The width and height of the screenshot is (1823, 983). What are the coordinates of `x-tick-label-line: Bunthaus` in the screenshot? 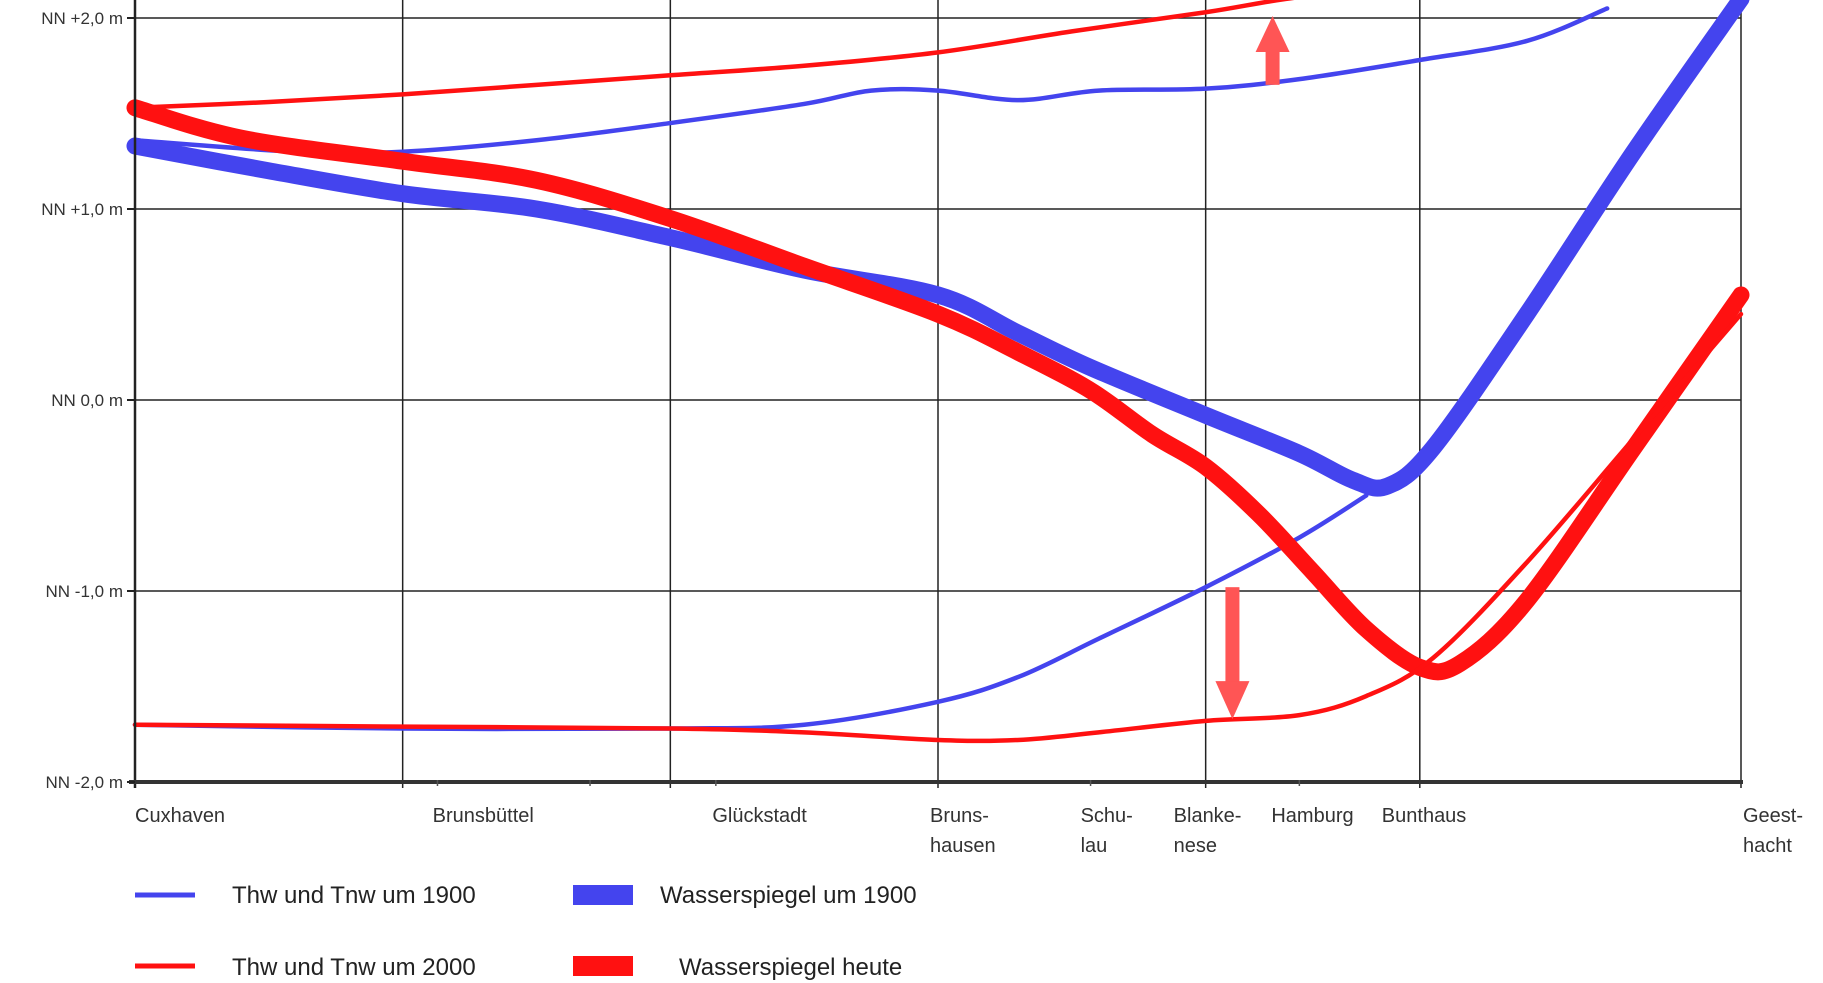 It's located at (1424, 816).